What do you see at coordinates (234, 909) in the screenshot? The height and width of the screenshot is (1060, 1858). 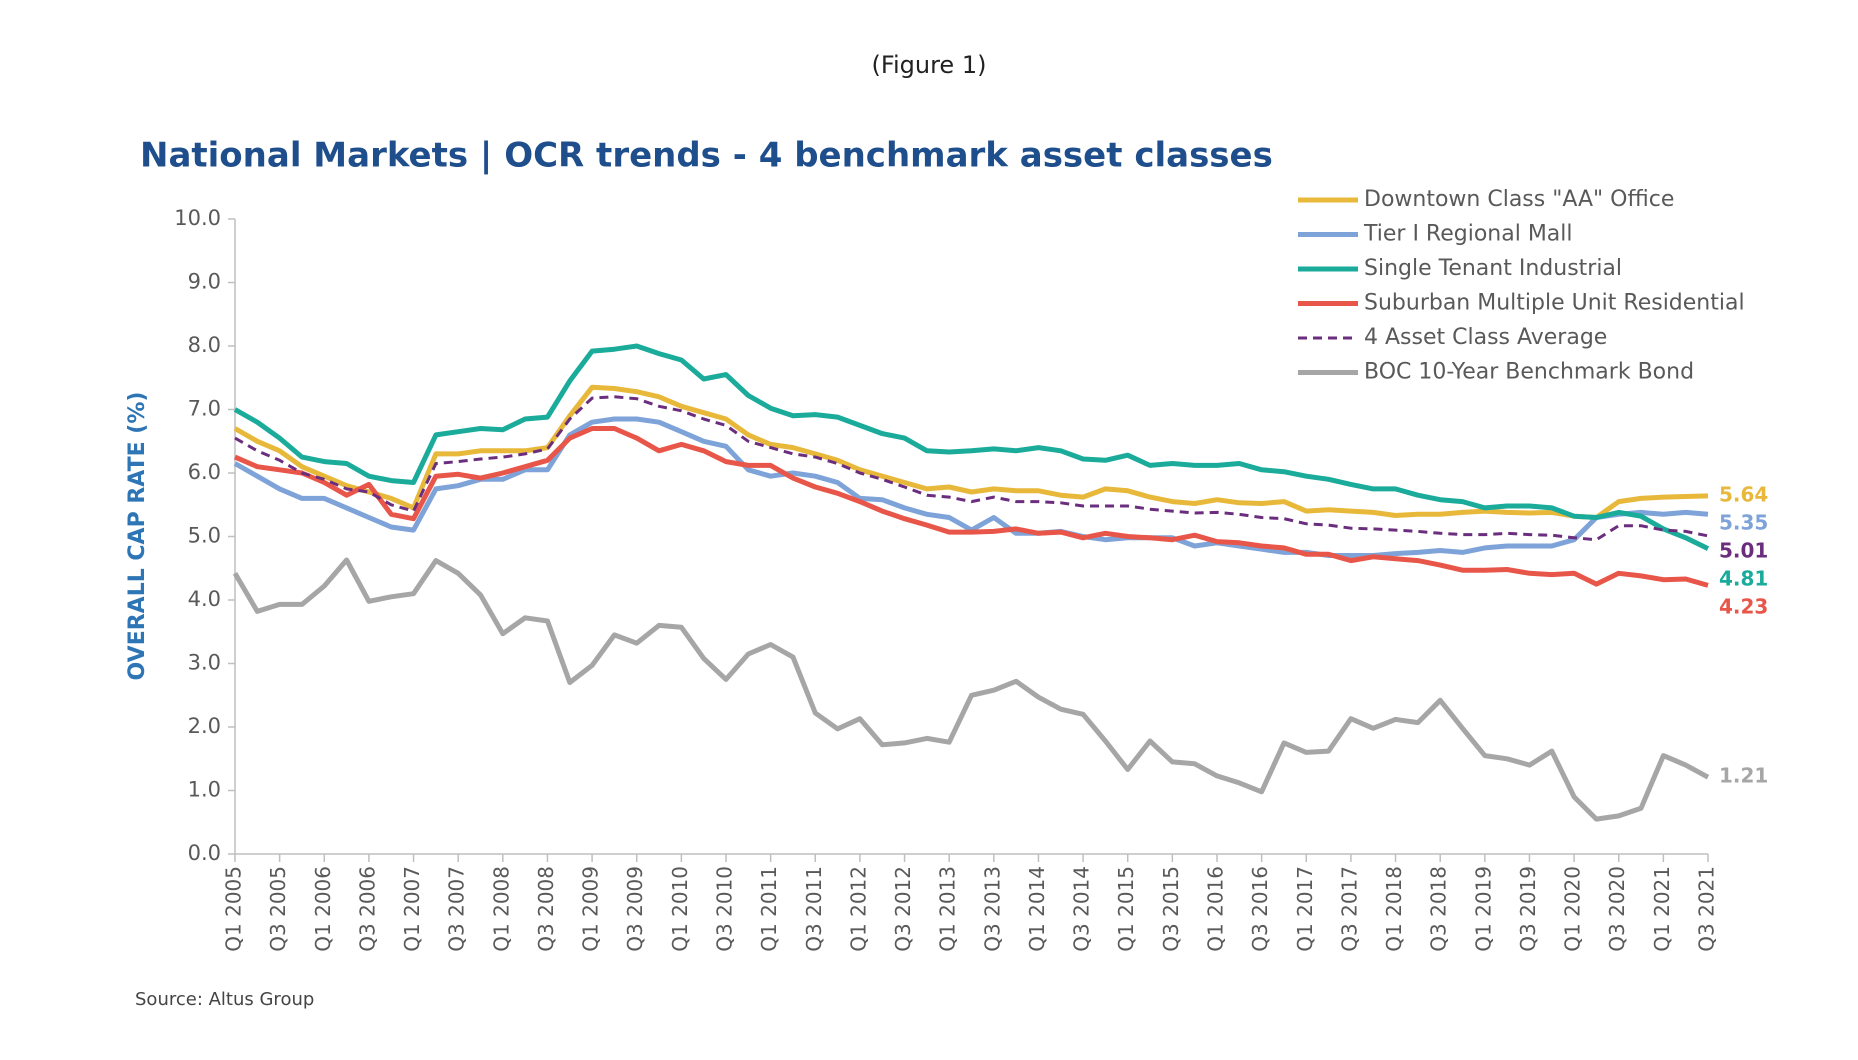 I see `x-tick-label: Q1 2005` at bounding box center [234, 909].